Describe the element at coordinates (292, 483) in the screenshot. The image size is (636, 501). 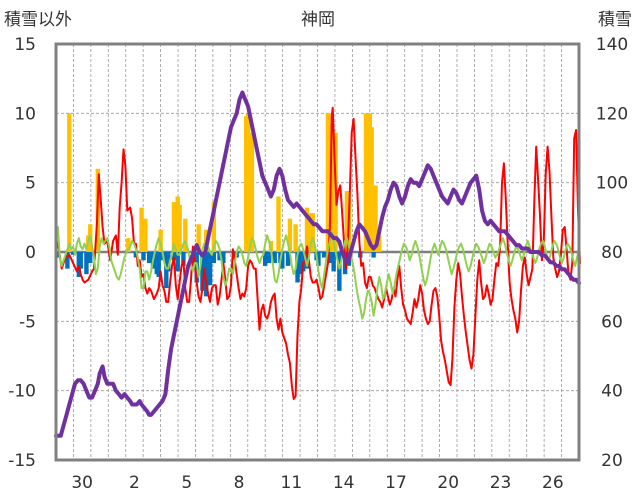
I see `x-tick-label: 11` at that location.